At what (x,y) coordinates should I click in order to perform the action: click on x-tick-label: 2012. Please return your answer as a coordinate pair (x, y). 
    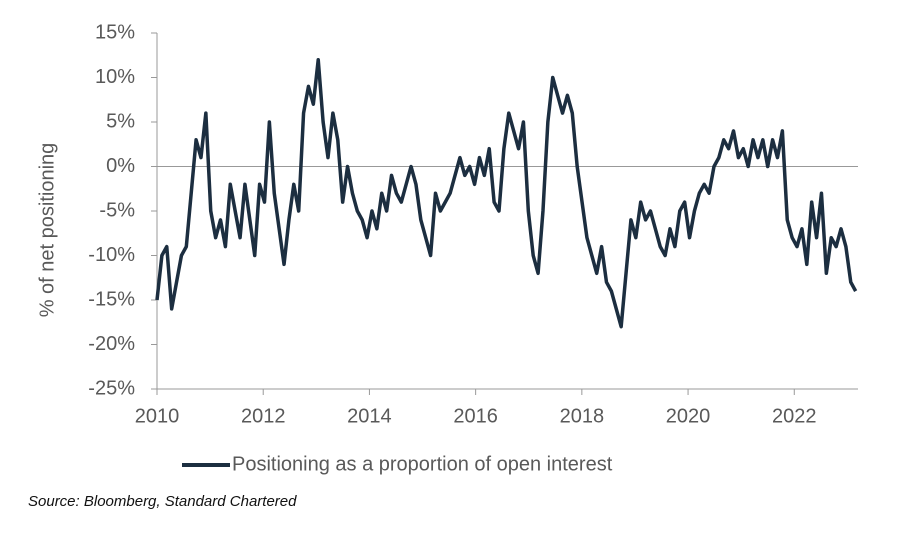
    Looking at the image, I should click on (263, 416).